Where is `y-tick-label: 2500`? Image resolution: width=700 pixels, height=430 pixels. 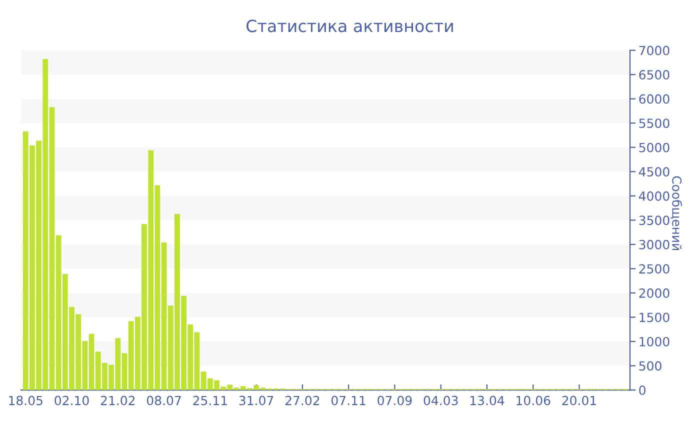 y-tick-label: 2500 is located at coordinates (654, 269).